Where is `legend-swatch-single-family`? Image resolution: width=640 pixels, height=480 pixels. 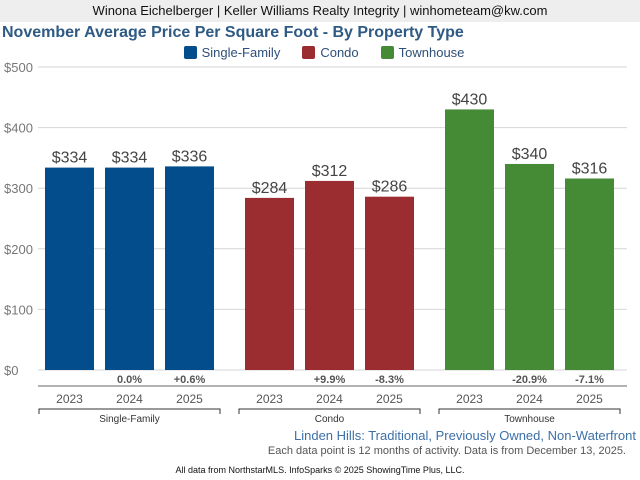 legend-swatch-single-family is located at coordinates (190, 52).